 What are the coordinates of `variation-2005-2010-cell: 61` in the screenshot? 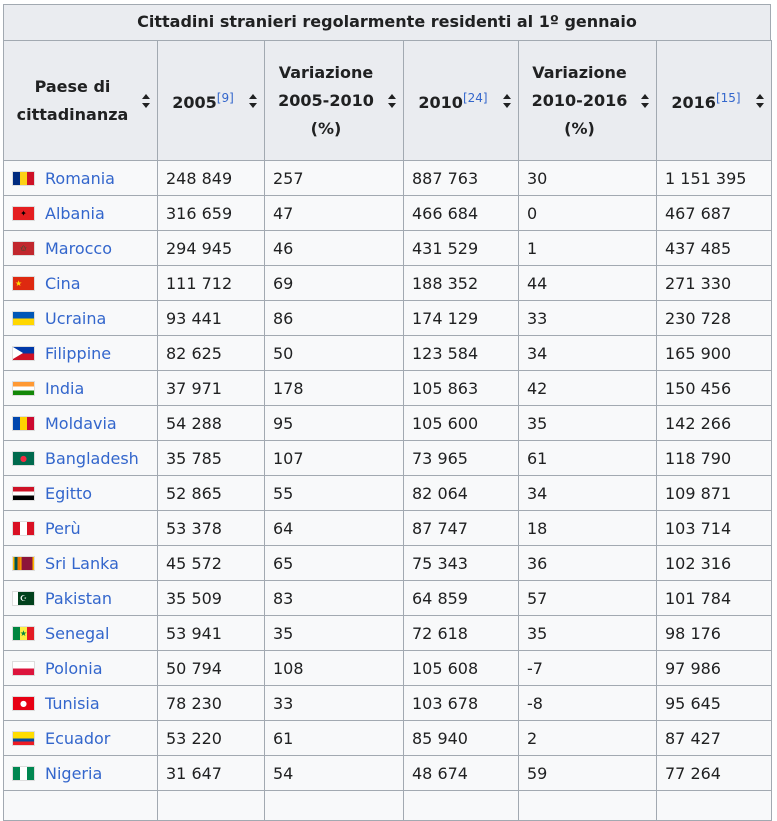 It's located at (334, 738).